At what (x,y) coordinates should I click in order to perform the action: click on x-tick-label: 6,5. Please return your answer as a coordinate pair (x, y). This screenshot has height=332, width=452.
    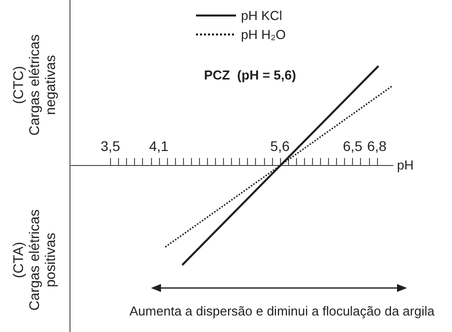
    Looking at the image, I should click on (352, 146).